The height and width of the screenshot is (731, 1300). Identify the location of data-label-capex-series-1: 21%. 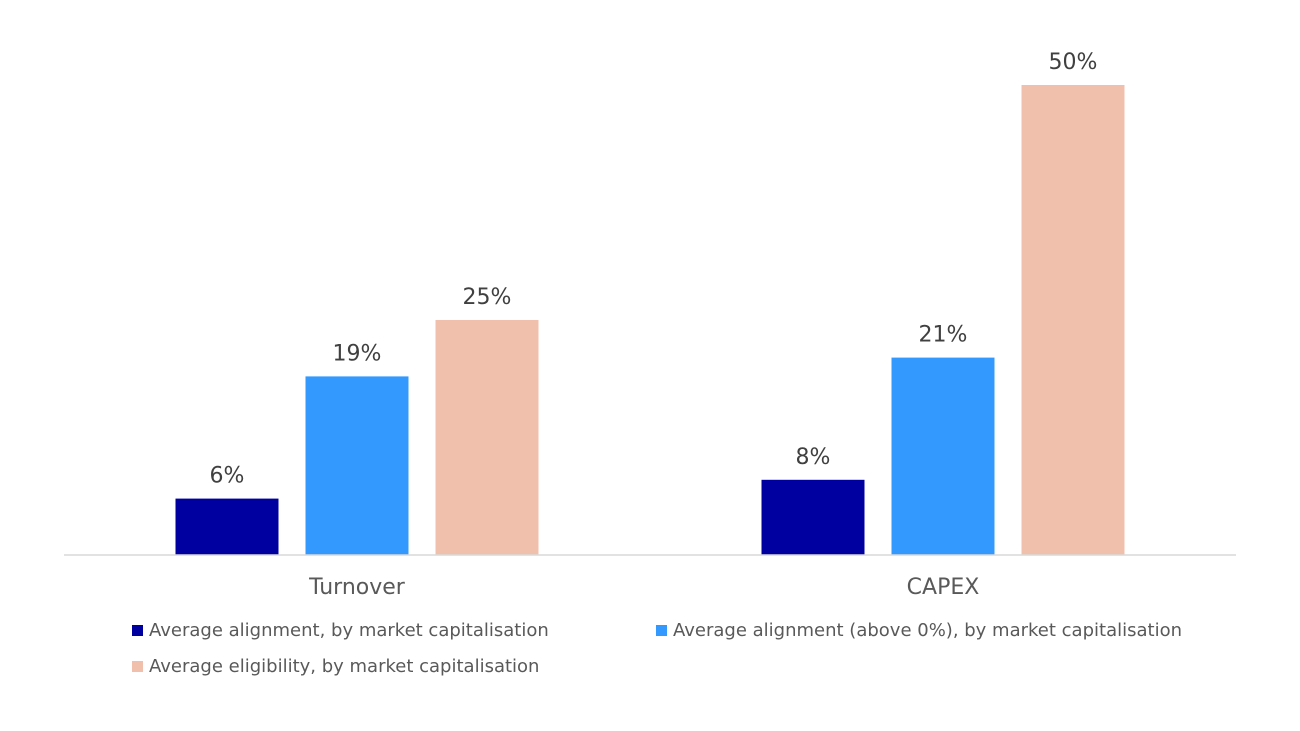
(943, 335).